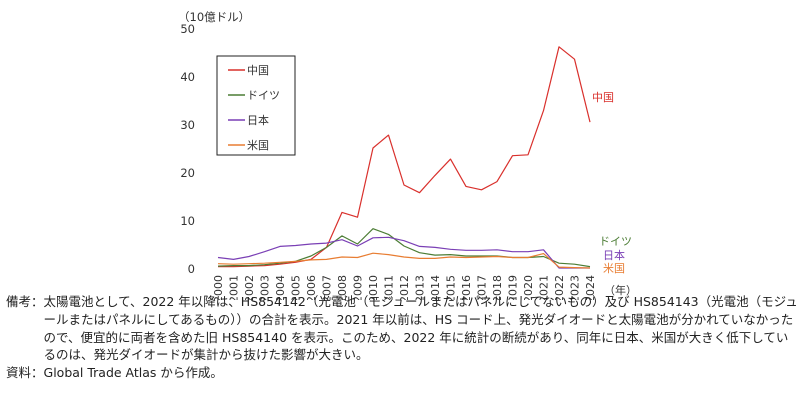  I want to click on x-tick-label: 2005, so click(296, 287).